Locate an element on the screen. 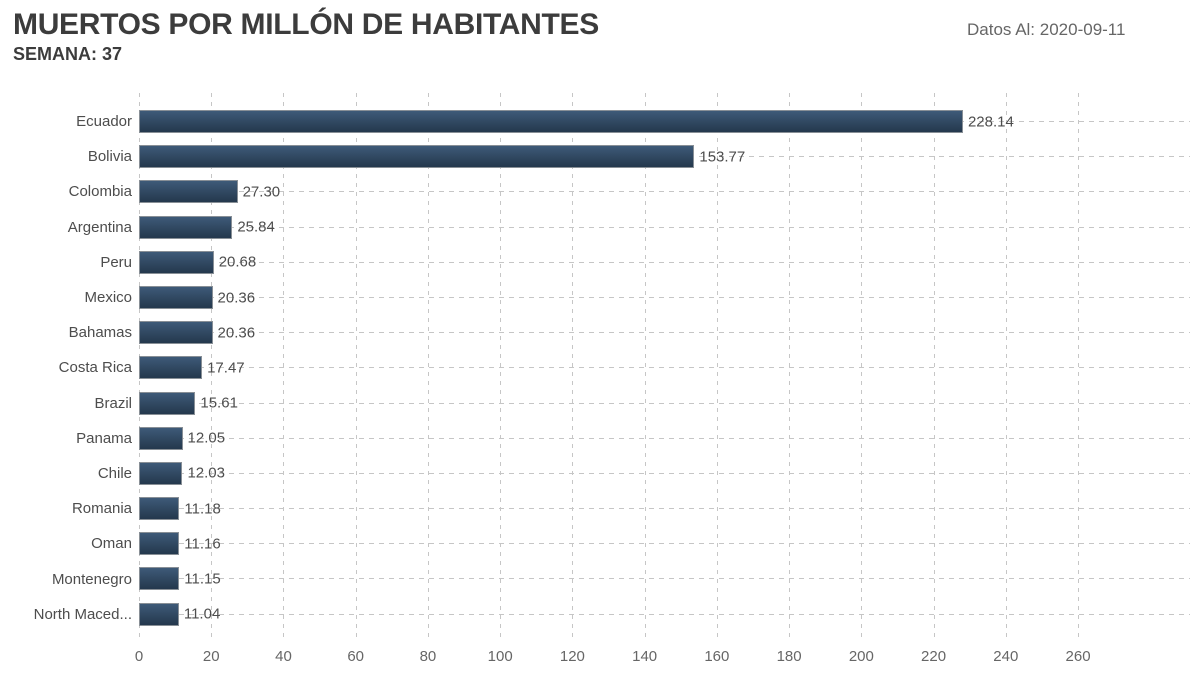  x-tick-label: 160 is located at coordinates (717, 656).